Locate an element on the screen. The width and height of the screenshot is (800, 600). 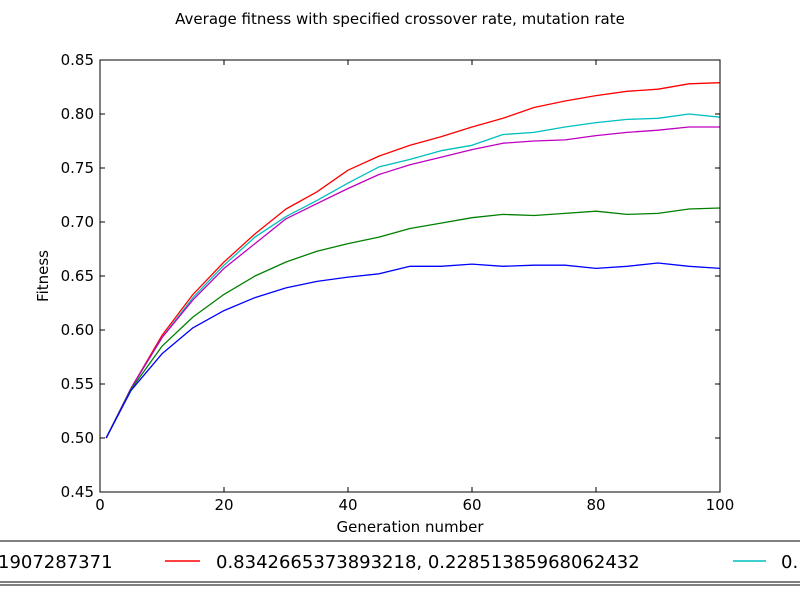
x-tick-label: 20 is located at coordinates (223, 505).